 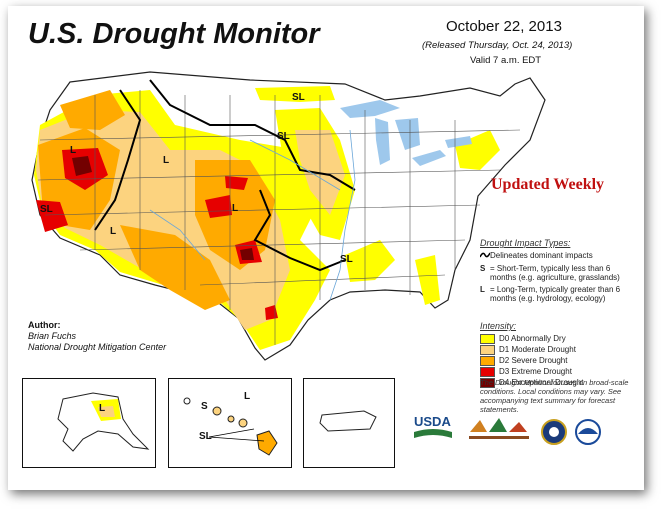 I want to click on map-label-sl-2: SL, so click(x=283, y=136).